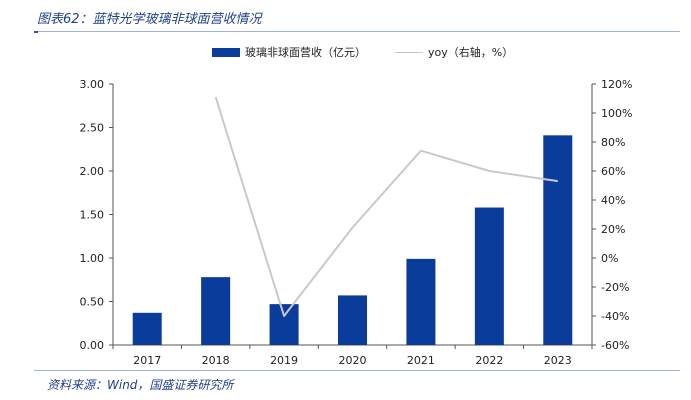 Image resolution: width=691 pixels, height=400 pixels. Describe the element at coordinates (305, 52) in the screenshot. I see `legend-label-revenue: 玻璃非球面营收（亿元）` at that location.